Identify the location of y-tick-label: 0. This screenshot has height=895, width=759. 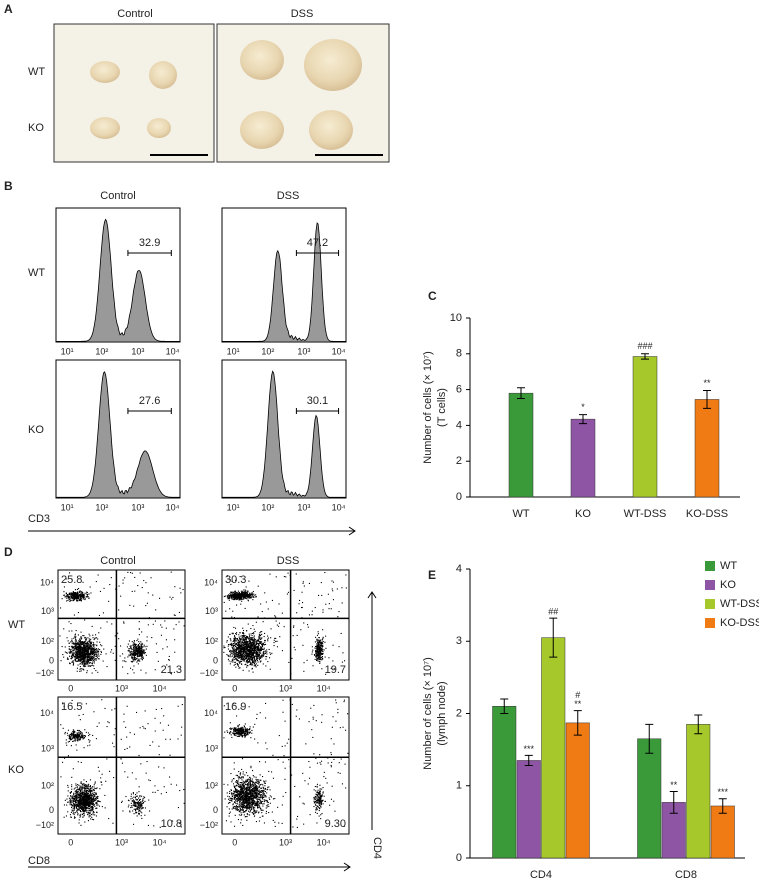
(215, 661).